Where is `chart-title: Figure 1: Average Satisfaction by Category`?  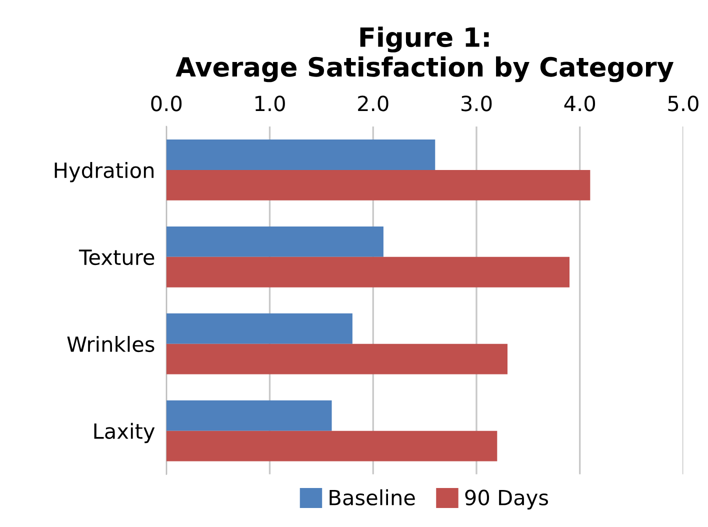 chart-title: Figure 1: Average Satisfaction by Category is located at coordinates (425, 54).